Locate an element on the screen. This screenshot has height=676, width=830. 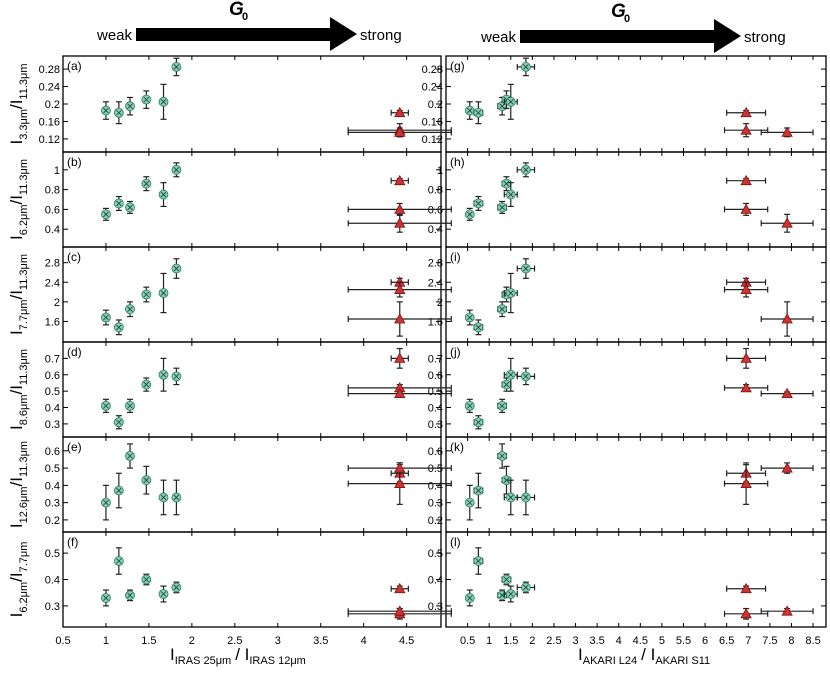
x-tick-label: 8 is located at coordinates (791, 641).